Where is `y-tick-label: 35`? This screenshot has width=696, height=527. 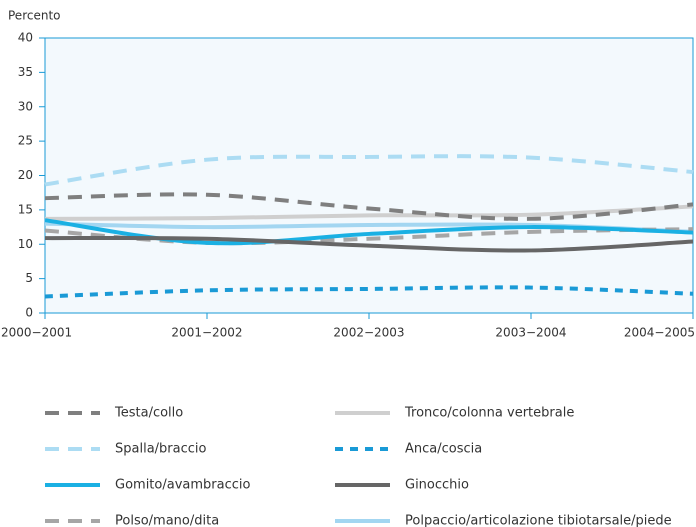 y-tick-label: 35 is located at coordinates (25, 72).